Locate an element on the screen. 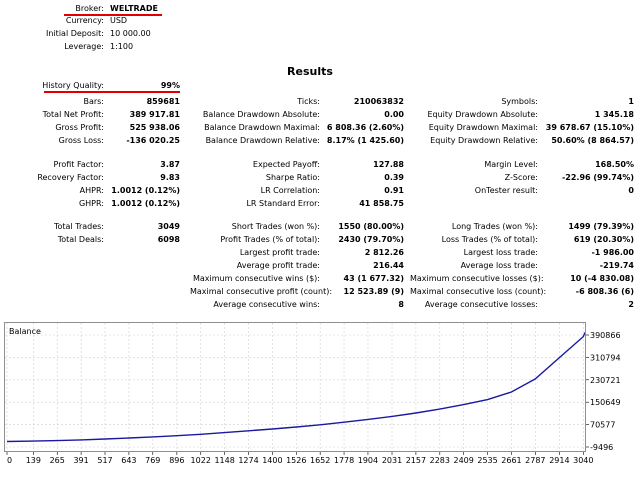 Image resolution: width=640 pixels, height=480 pixels. stat-value: 210063832 is located at coordinates (378, 101).